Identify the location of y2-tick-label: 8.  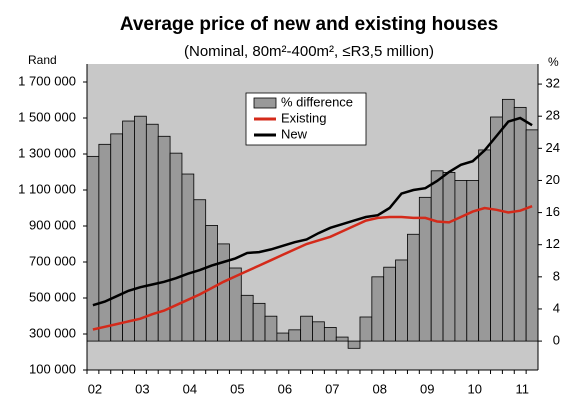
(556, 275).